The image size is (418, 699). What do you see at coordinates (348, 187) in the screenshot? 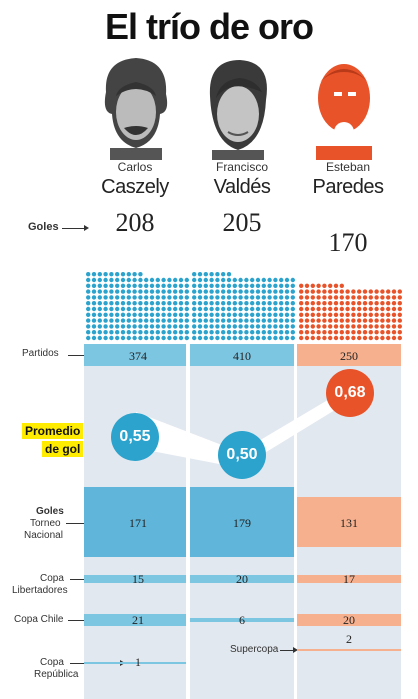
I see `player-last-name: Paredes` at bounding box center [348, 187].